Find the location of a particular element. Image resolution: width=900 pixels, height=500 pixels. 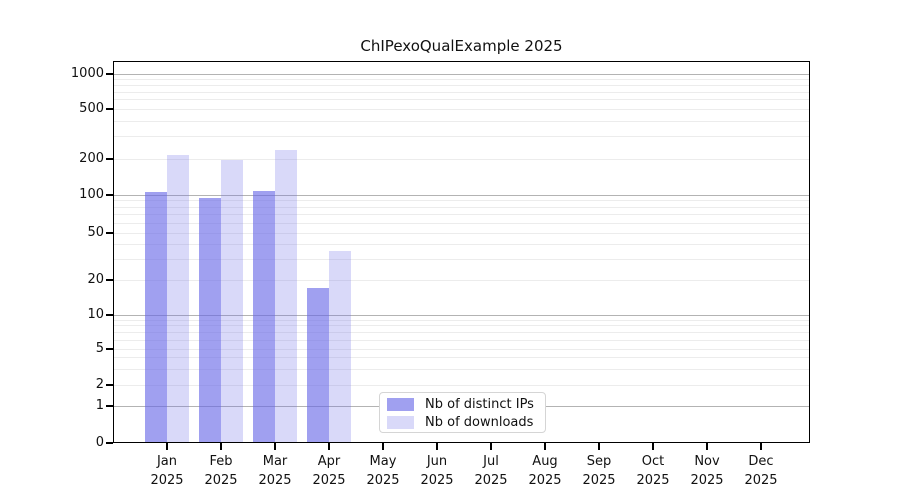

x-tick-sep is located at coordinates (599, 446).